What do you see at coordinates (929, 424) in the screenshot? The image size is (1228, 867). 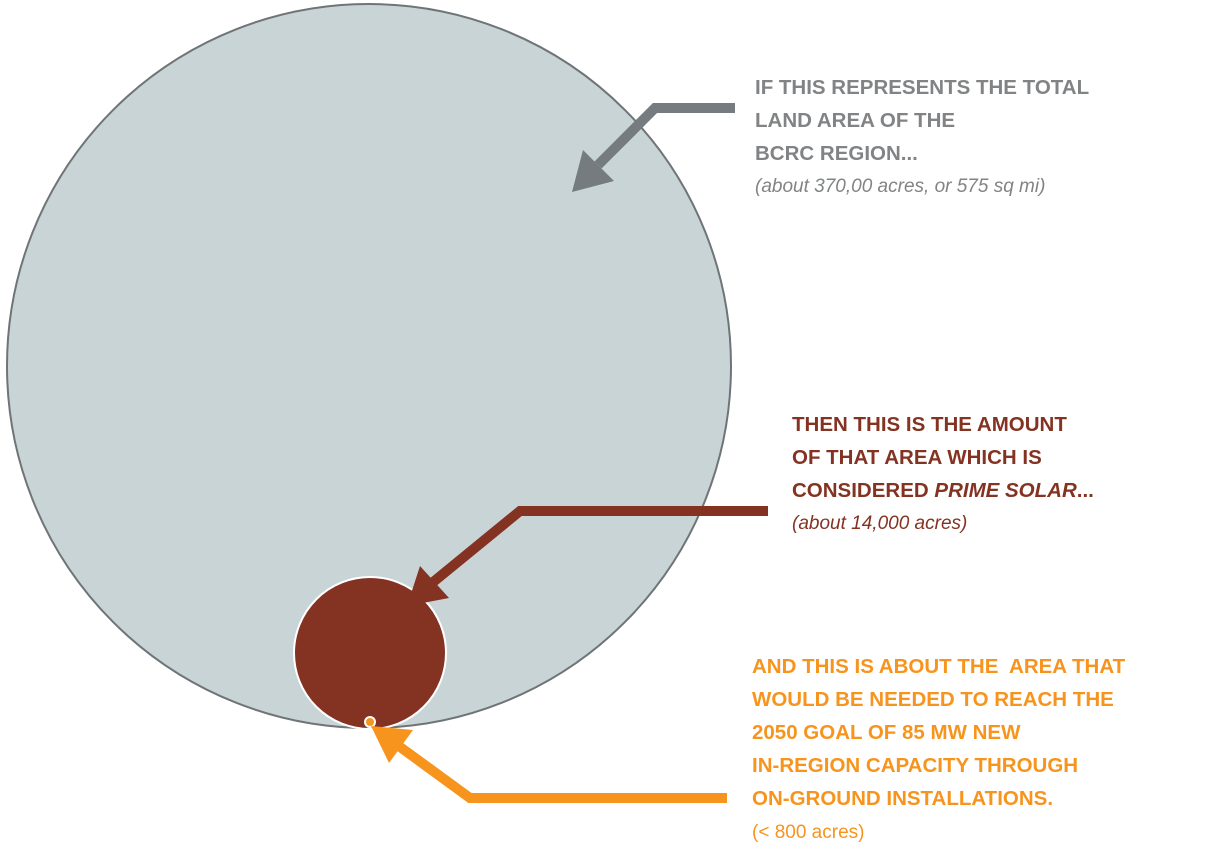 I see `label-line: THEN THIS IS THE AMOUNT` at bounding box center [929, 424].